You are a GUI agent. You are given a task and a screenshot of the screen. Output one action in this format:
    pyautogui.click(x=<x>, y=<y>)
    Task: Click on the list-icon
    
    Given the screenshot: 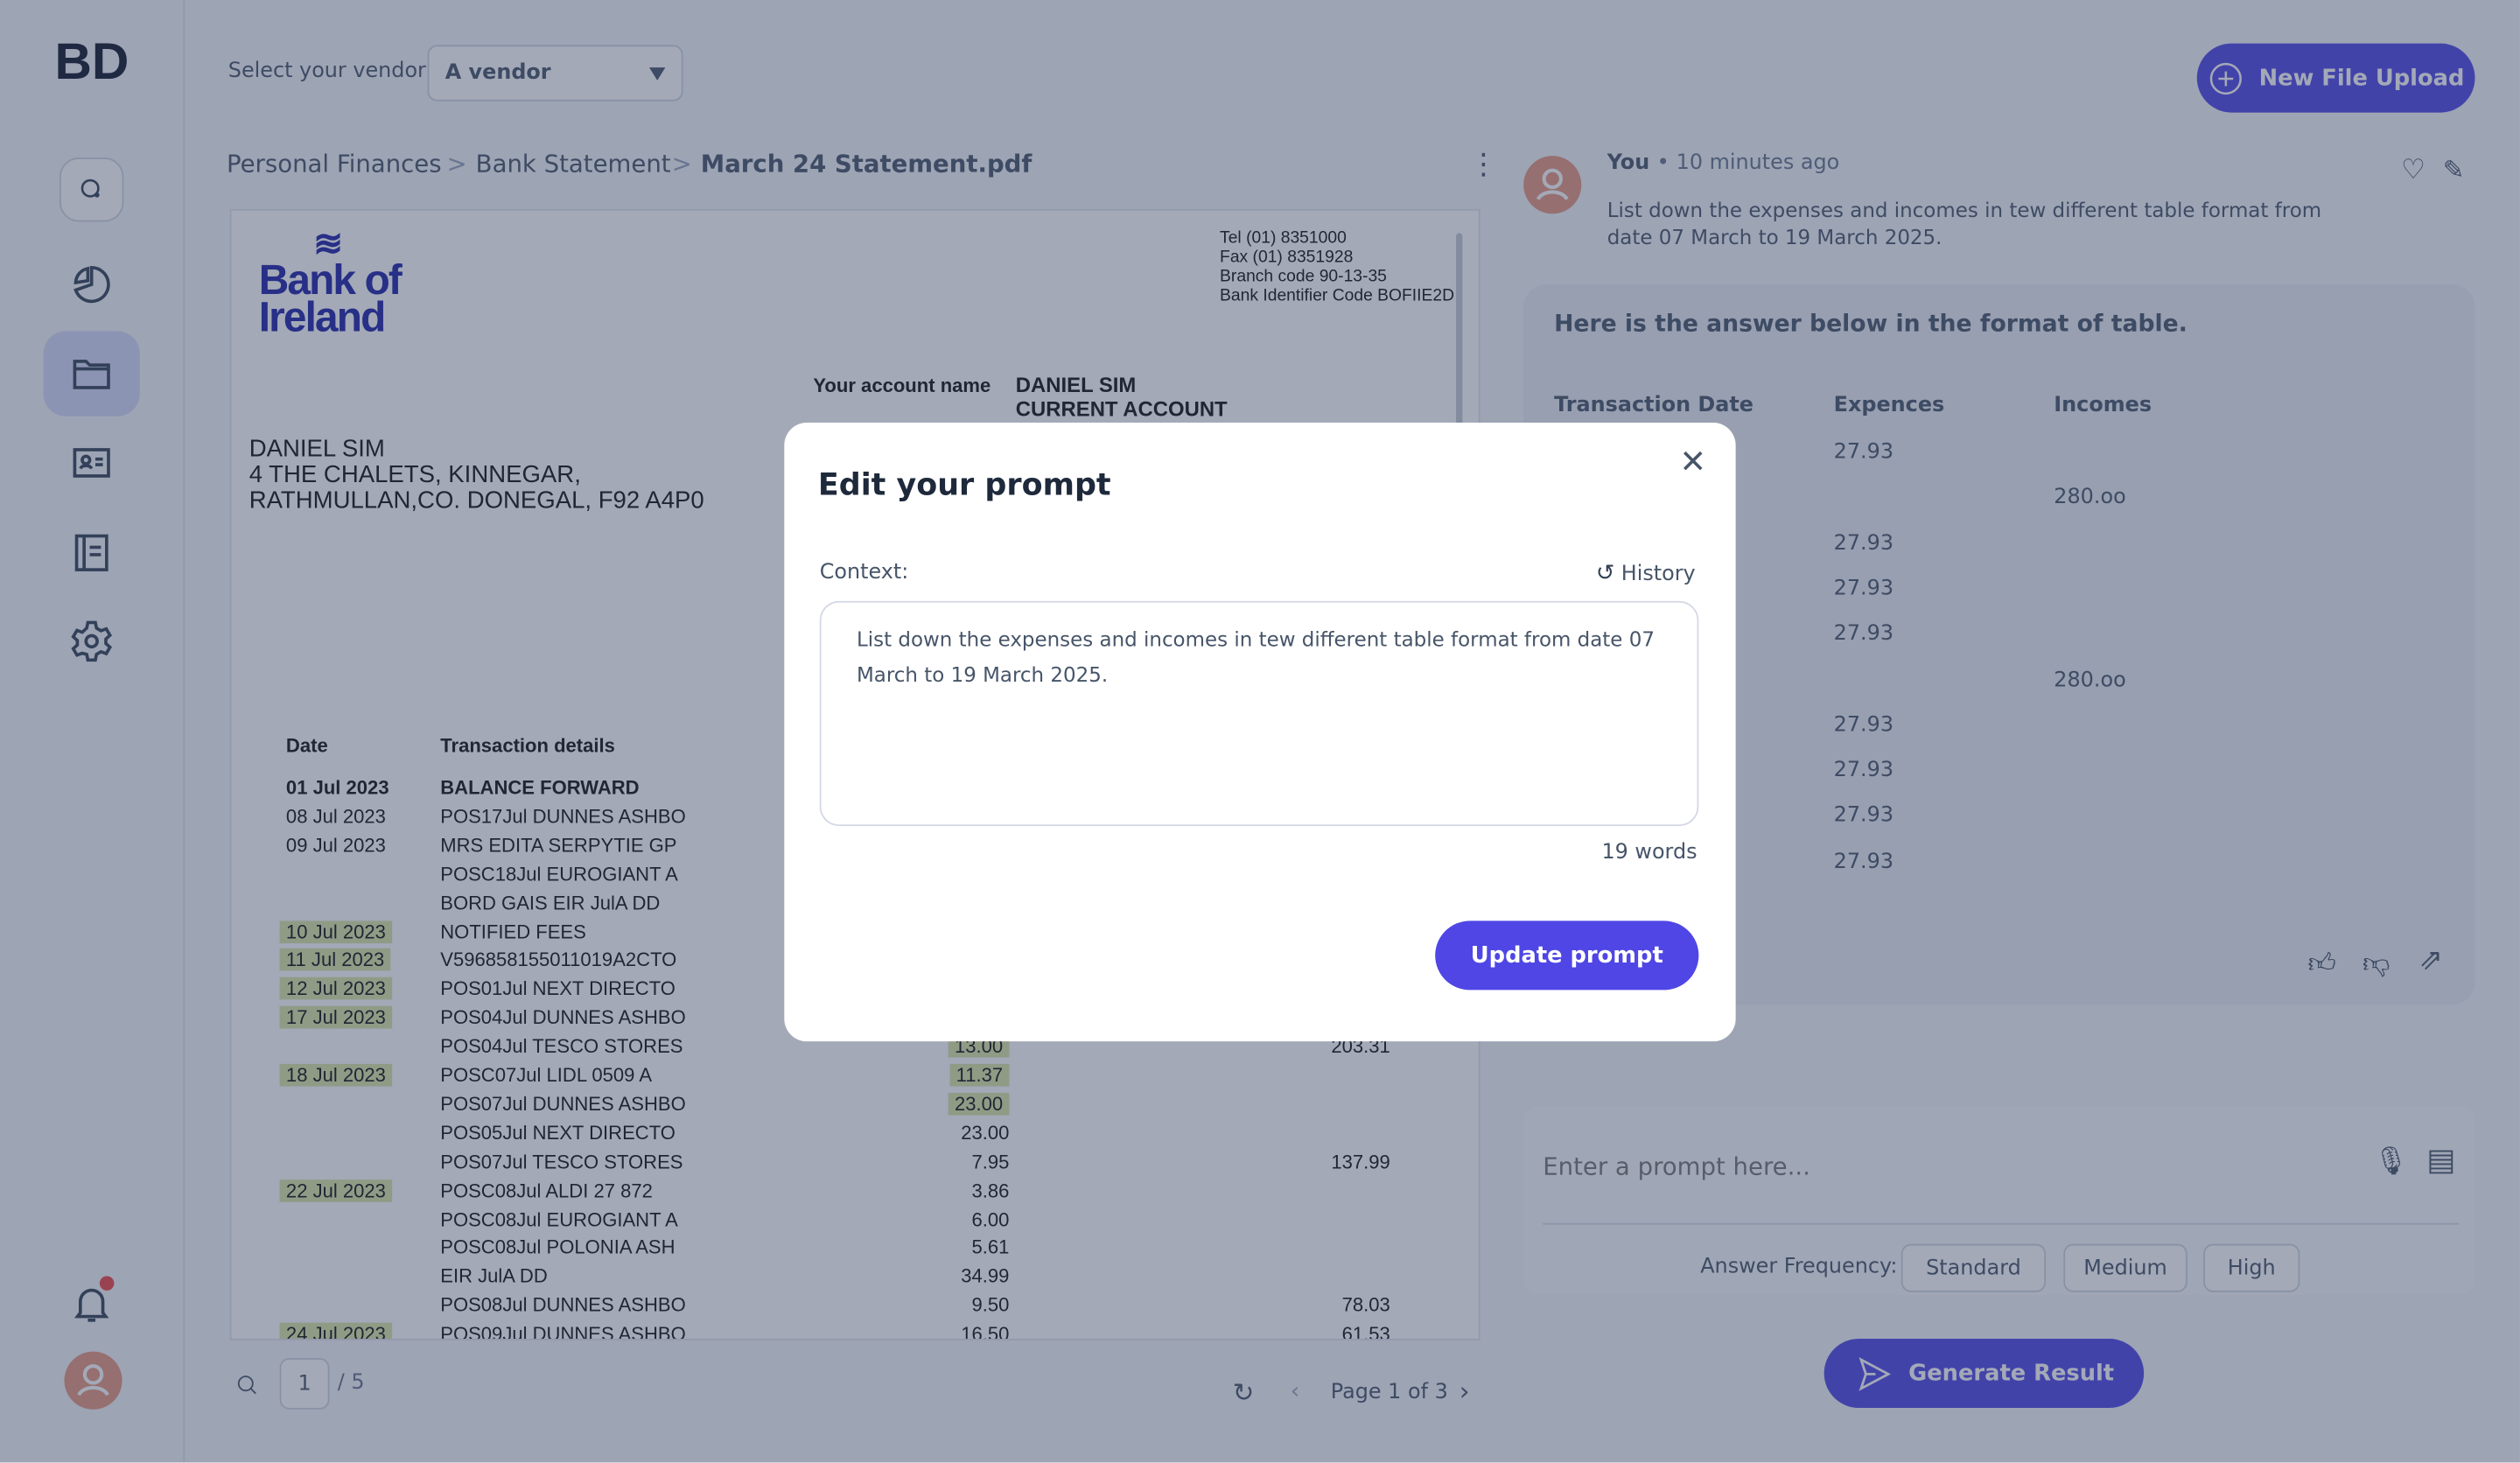 What is the action you would take?
    pyautogui.click(x=91, y=552)
    